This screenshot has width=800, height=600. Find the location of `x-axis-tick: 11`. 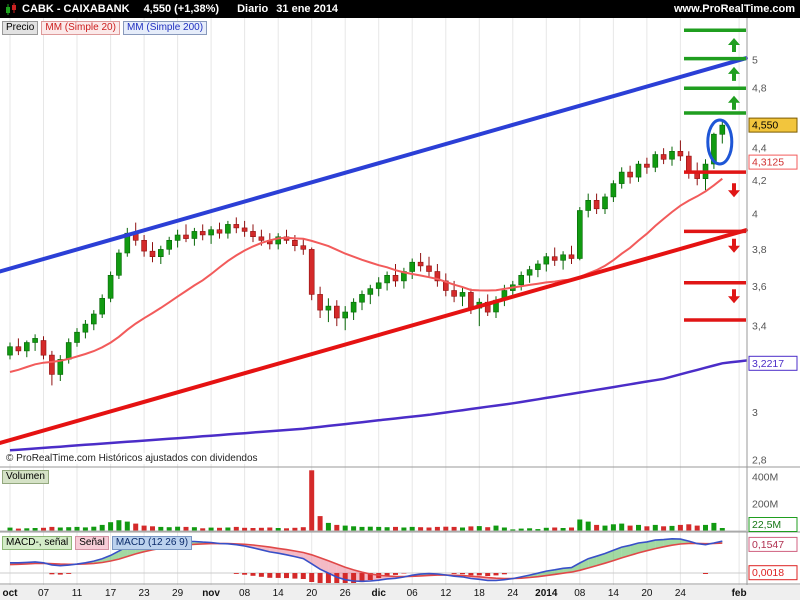

x-axis-tick: 11 is located at coordinates (77, 593).